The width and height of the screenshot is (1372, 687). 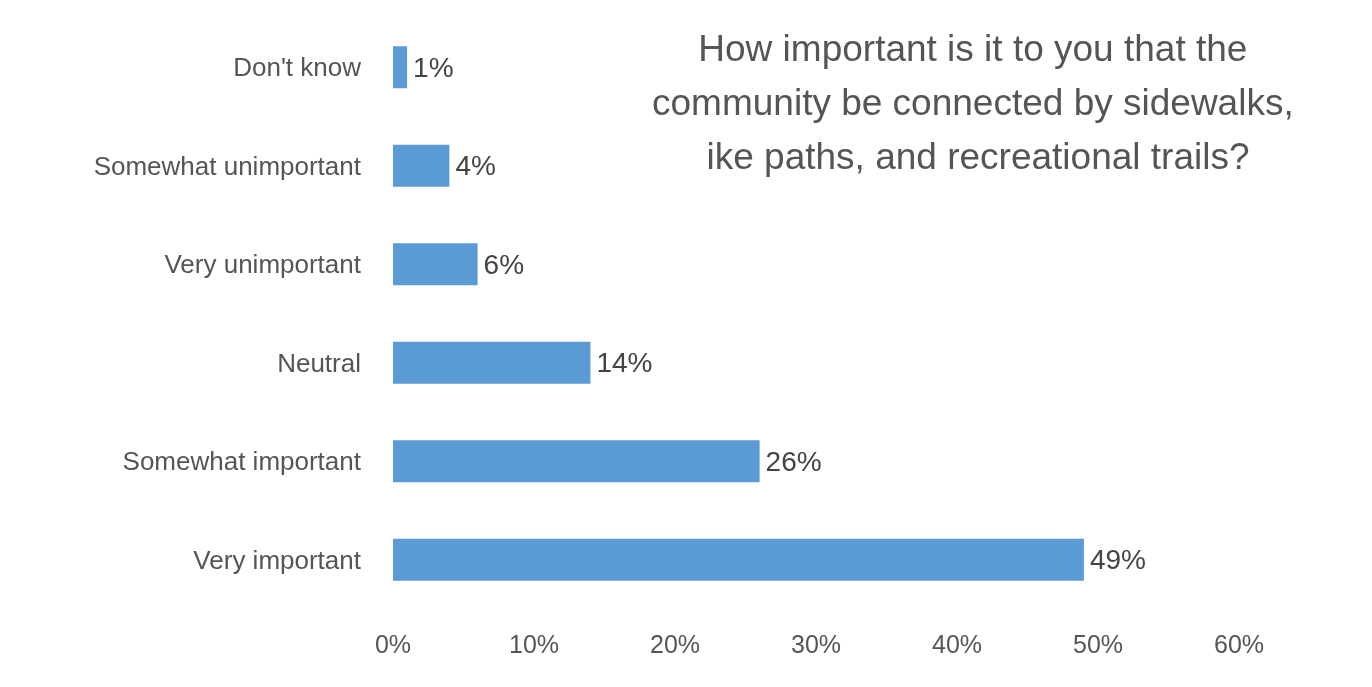 I want to click on x-tick-label: 20%, so click(x=675, y=643).